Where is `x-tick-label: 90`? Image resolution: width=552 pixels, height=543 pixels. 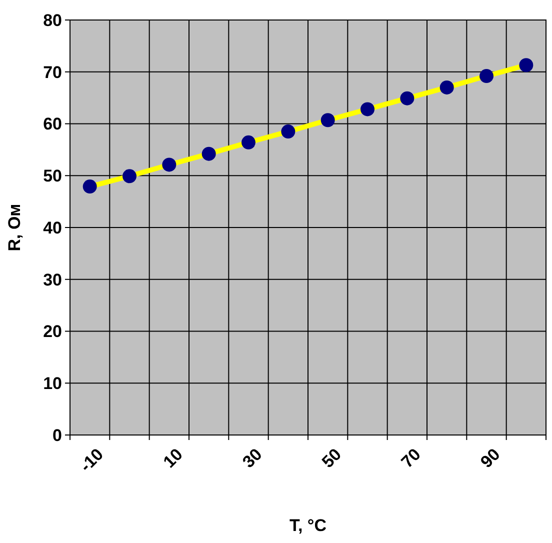
x-tick-label: 90 is located at coordinates (490, 458).